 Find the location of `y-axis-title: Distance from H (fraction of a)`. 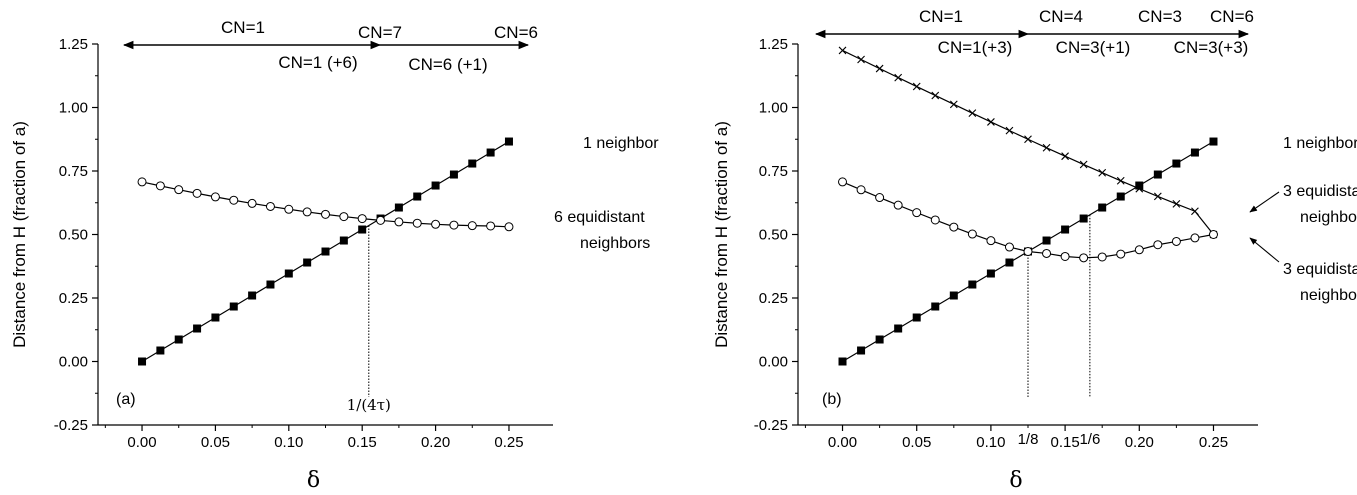

y-axis-title: Distance from H (fraction of a) is located at coordinates (19, 234).